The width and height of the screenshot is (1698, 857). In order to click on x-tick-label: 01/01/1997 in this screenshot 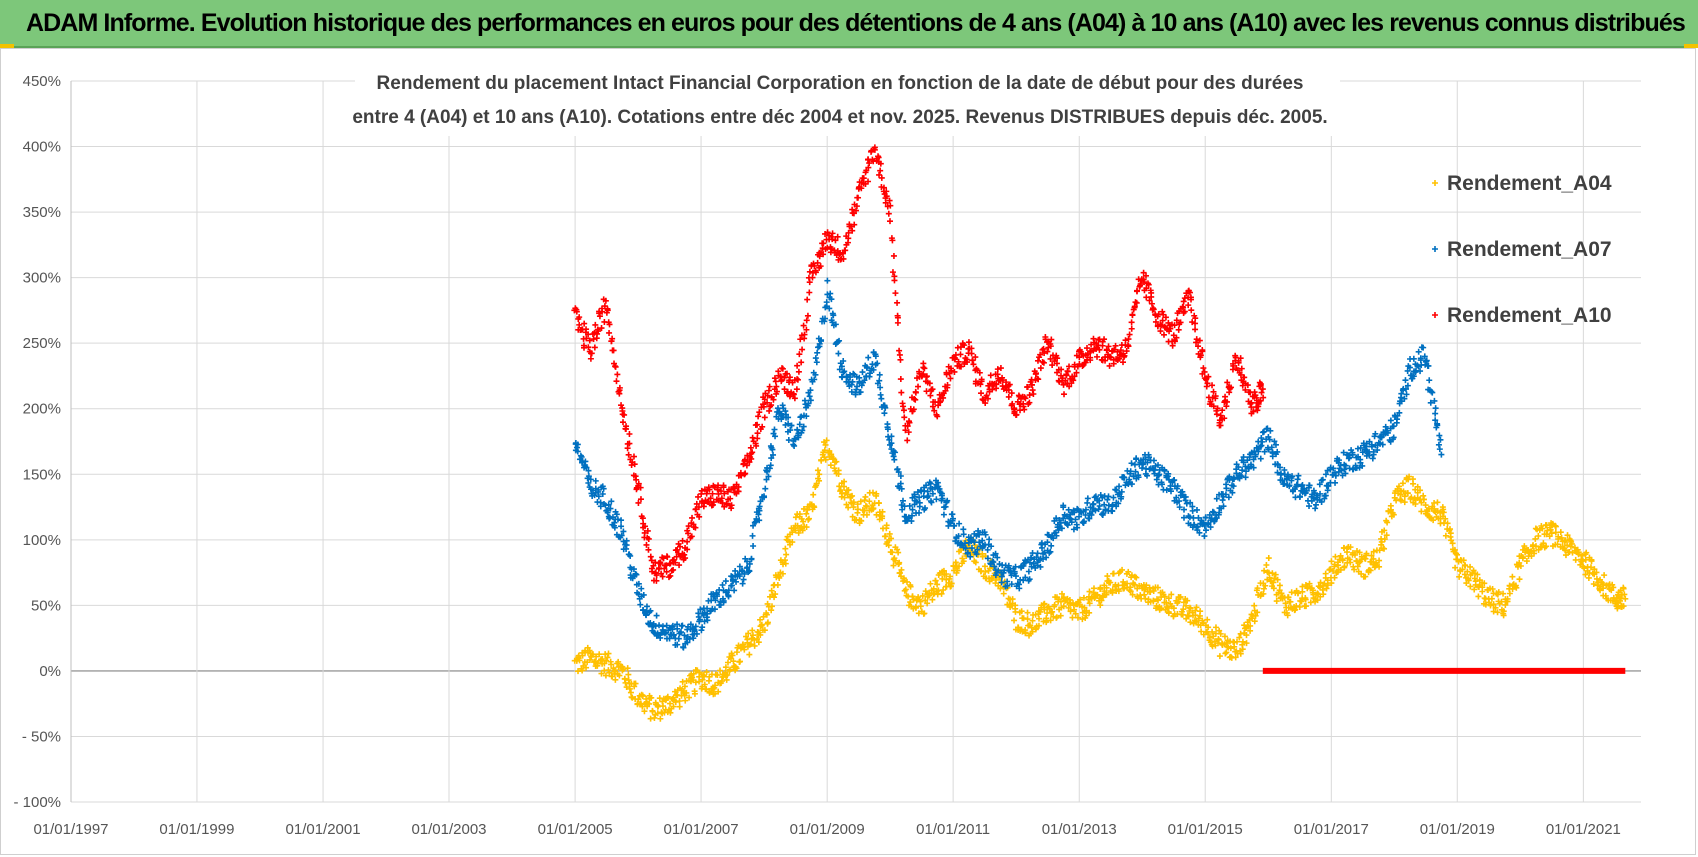, I will do `click(70, 829)`.